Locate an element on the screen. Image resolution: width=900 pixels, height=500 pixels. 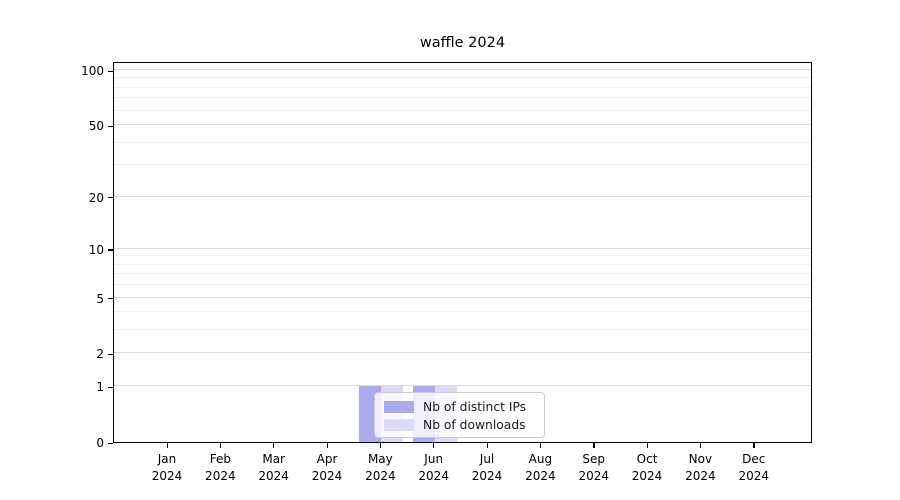
legend-item: Nb of distinct IPs is located at coordinates (461, 406).